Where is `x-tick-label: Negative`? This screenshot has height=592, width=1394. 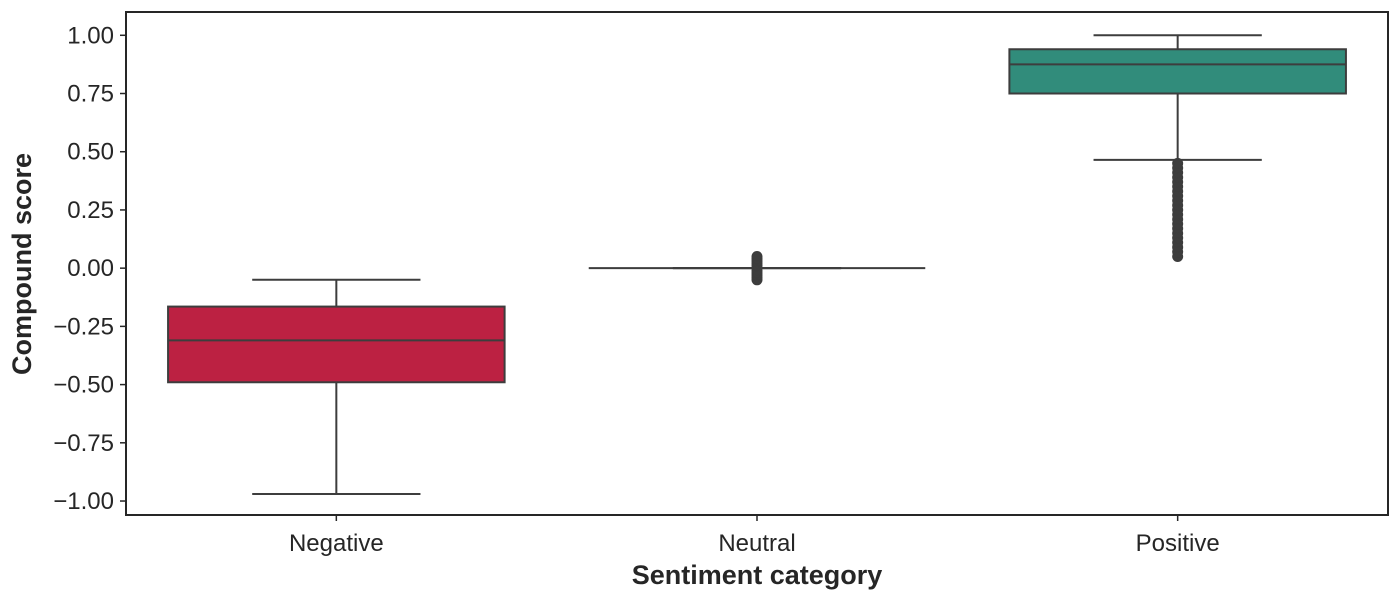 x-tick-label: Negative is located at coordinates (336, 543).